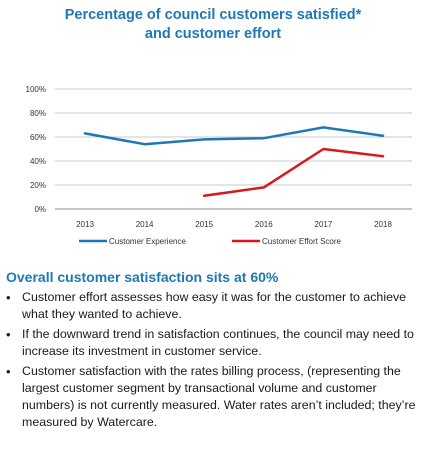  Describe the element at coordinates (293, 172) in the screenshot. I see `series-line-customer-effort-score` at that location.